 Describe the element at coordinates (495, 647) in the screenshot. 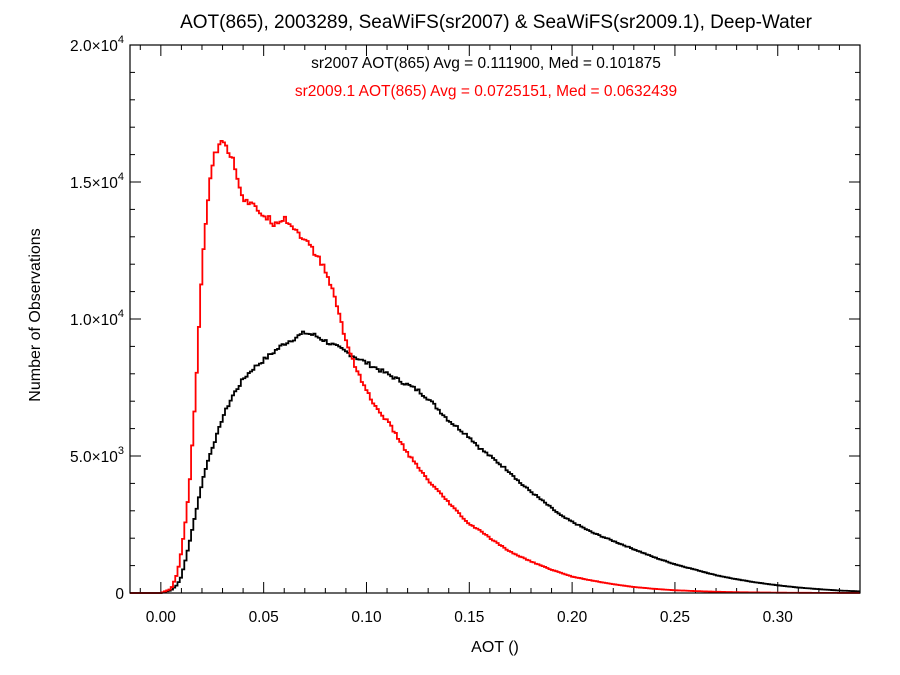

I see `x-axis-label: AOT ()` at that location.